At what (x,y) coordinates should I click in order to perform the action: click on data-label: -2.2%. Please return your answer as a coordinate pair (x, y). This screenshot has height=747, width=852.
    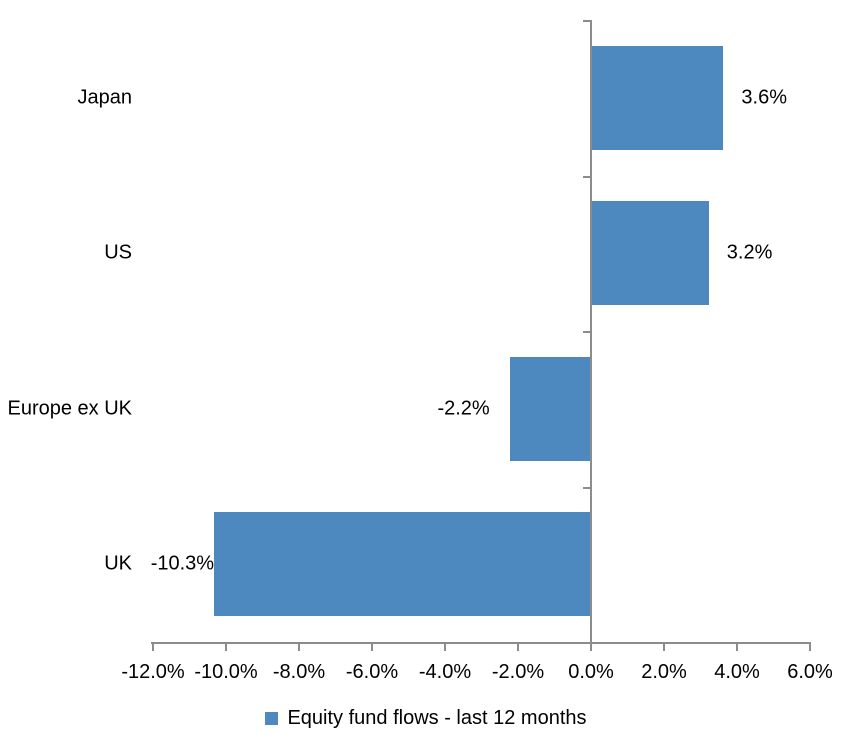
    Looking at the image, I should click on (463, 408).